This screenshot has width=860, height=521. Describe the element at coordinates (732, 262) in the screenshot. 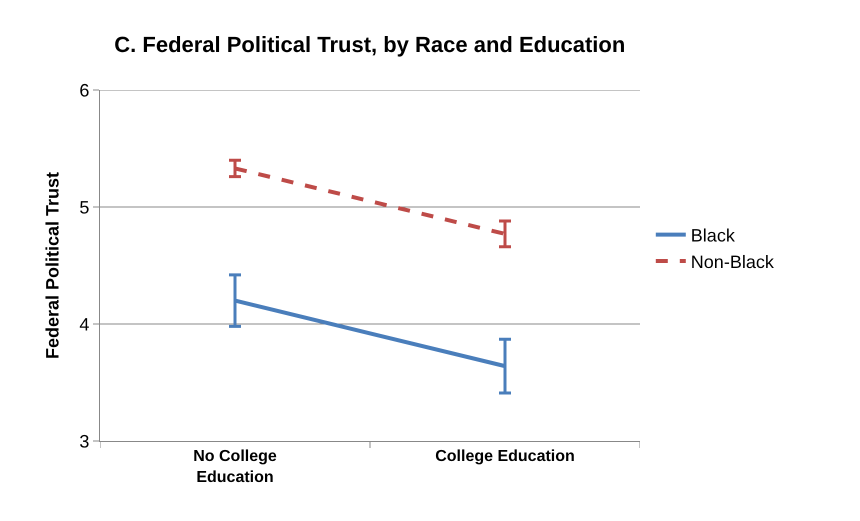

I see `legend-label: Non-Black` at that location.